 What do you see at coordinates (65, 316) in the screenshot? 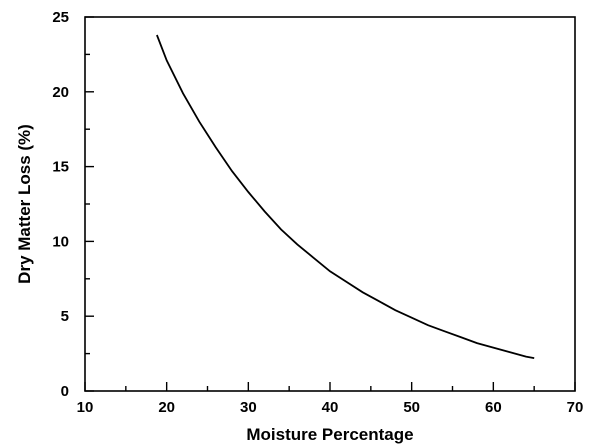
I see `y-tick-label: 5` at bounding box center [65, 316].